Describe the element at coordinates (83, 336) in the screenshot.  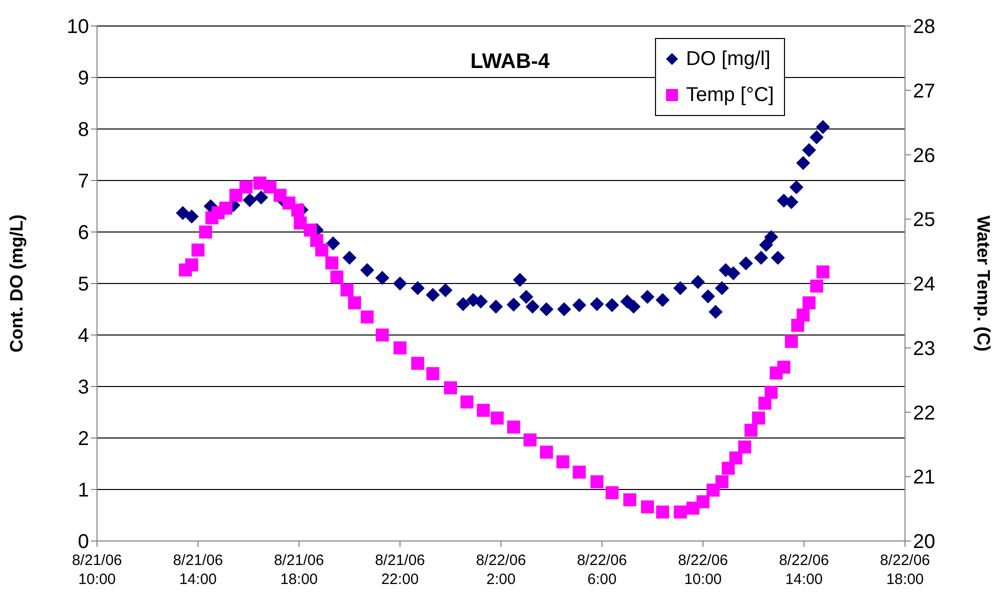
I see `y-tick-label: 4` at that location.